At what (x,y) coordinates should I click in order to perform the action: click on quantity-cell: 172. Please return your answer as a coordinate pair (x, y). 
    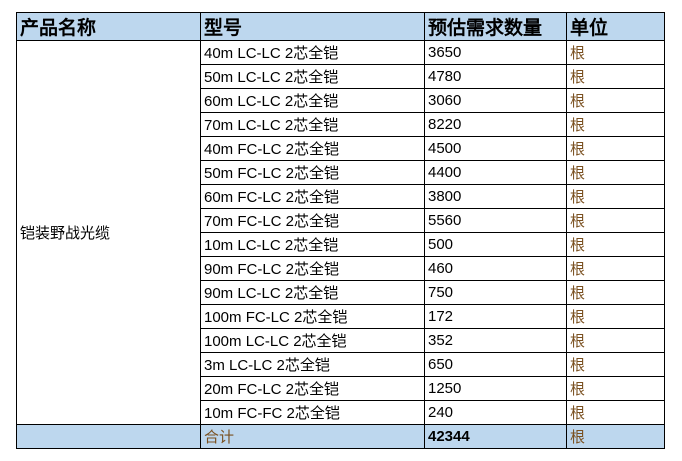
    Looking at the image, I should click on (495, 316).